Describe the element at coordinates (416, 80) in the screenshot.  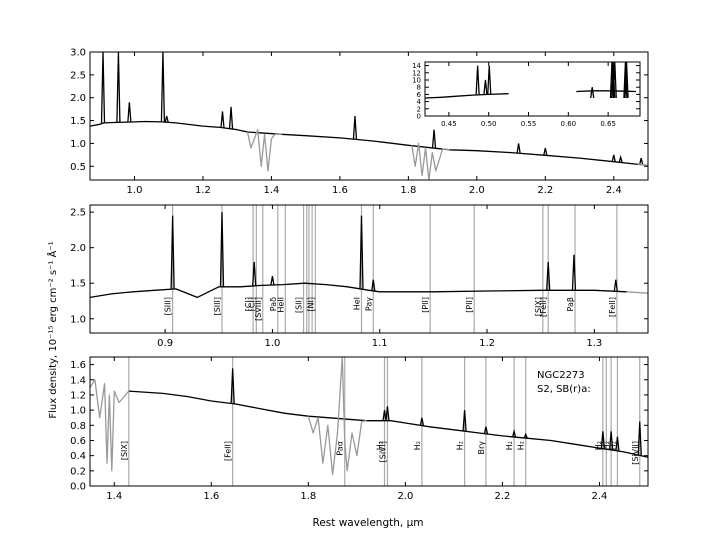
I see `y-tick-label: 10` at that location.